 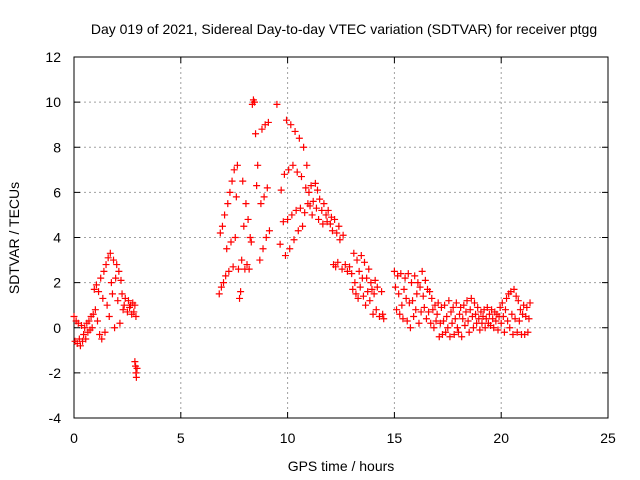 I want to click on y-tick-label: 2, so click(x=57, y=283).